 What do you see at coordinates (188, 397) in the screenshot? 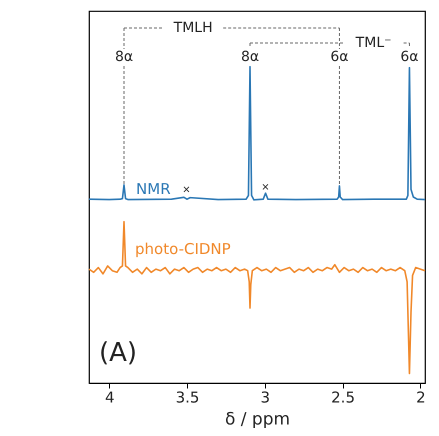
I see `x-tick-label: 3.5` at bounding box center [188, 397].